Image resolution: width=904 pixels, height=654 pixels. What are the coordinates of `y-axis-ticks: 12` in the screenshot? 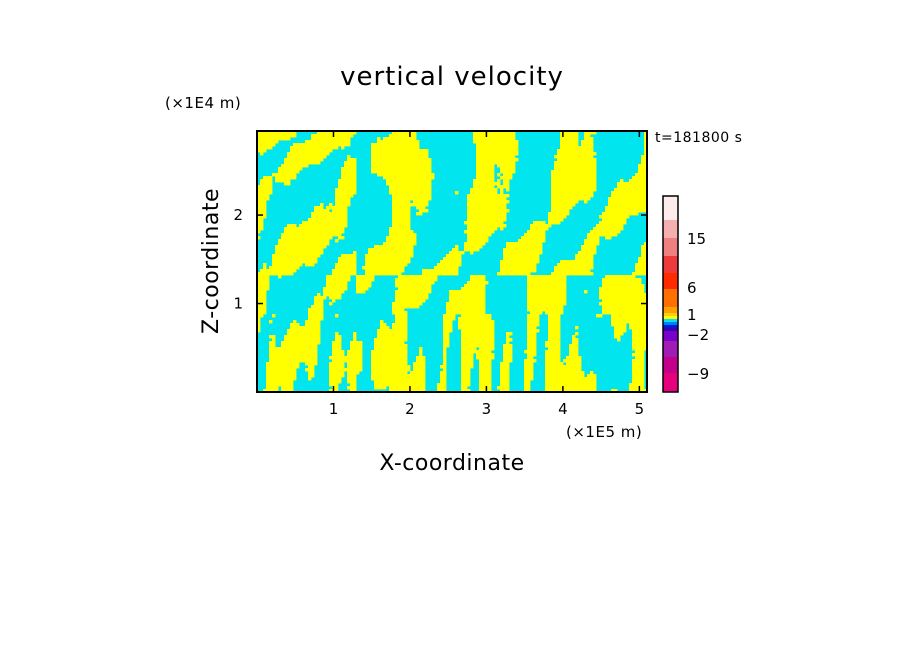 It's located at (440, 259).